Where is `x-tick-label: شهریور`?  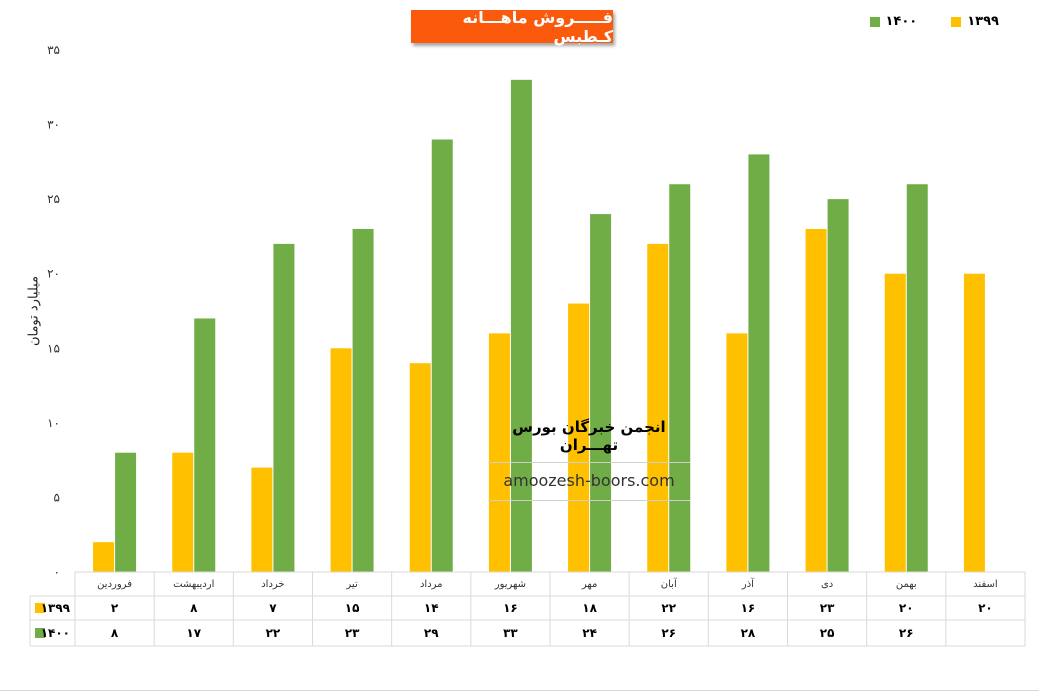 x-tick-label: شهریور is located at coordinates (510, 584).